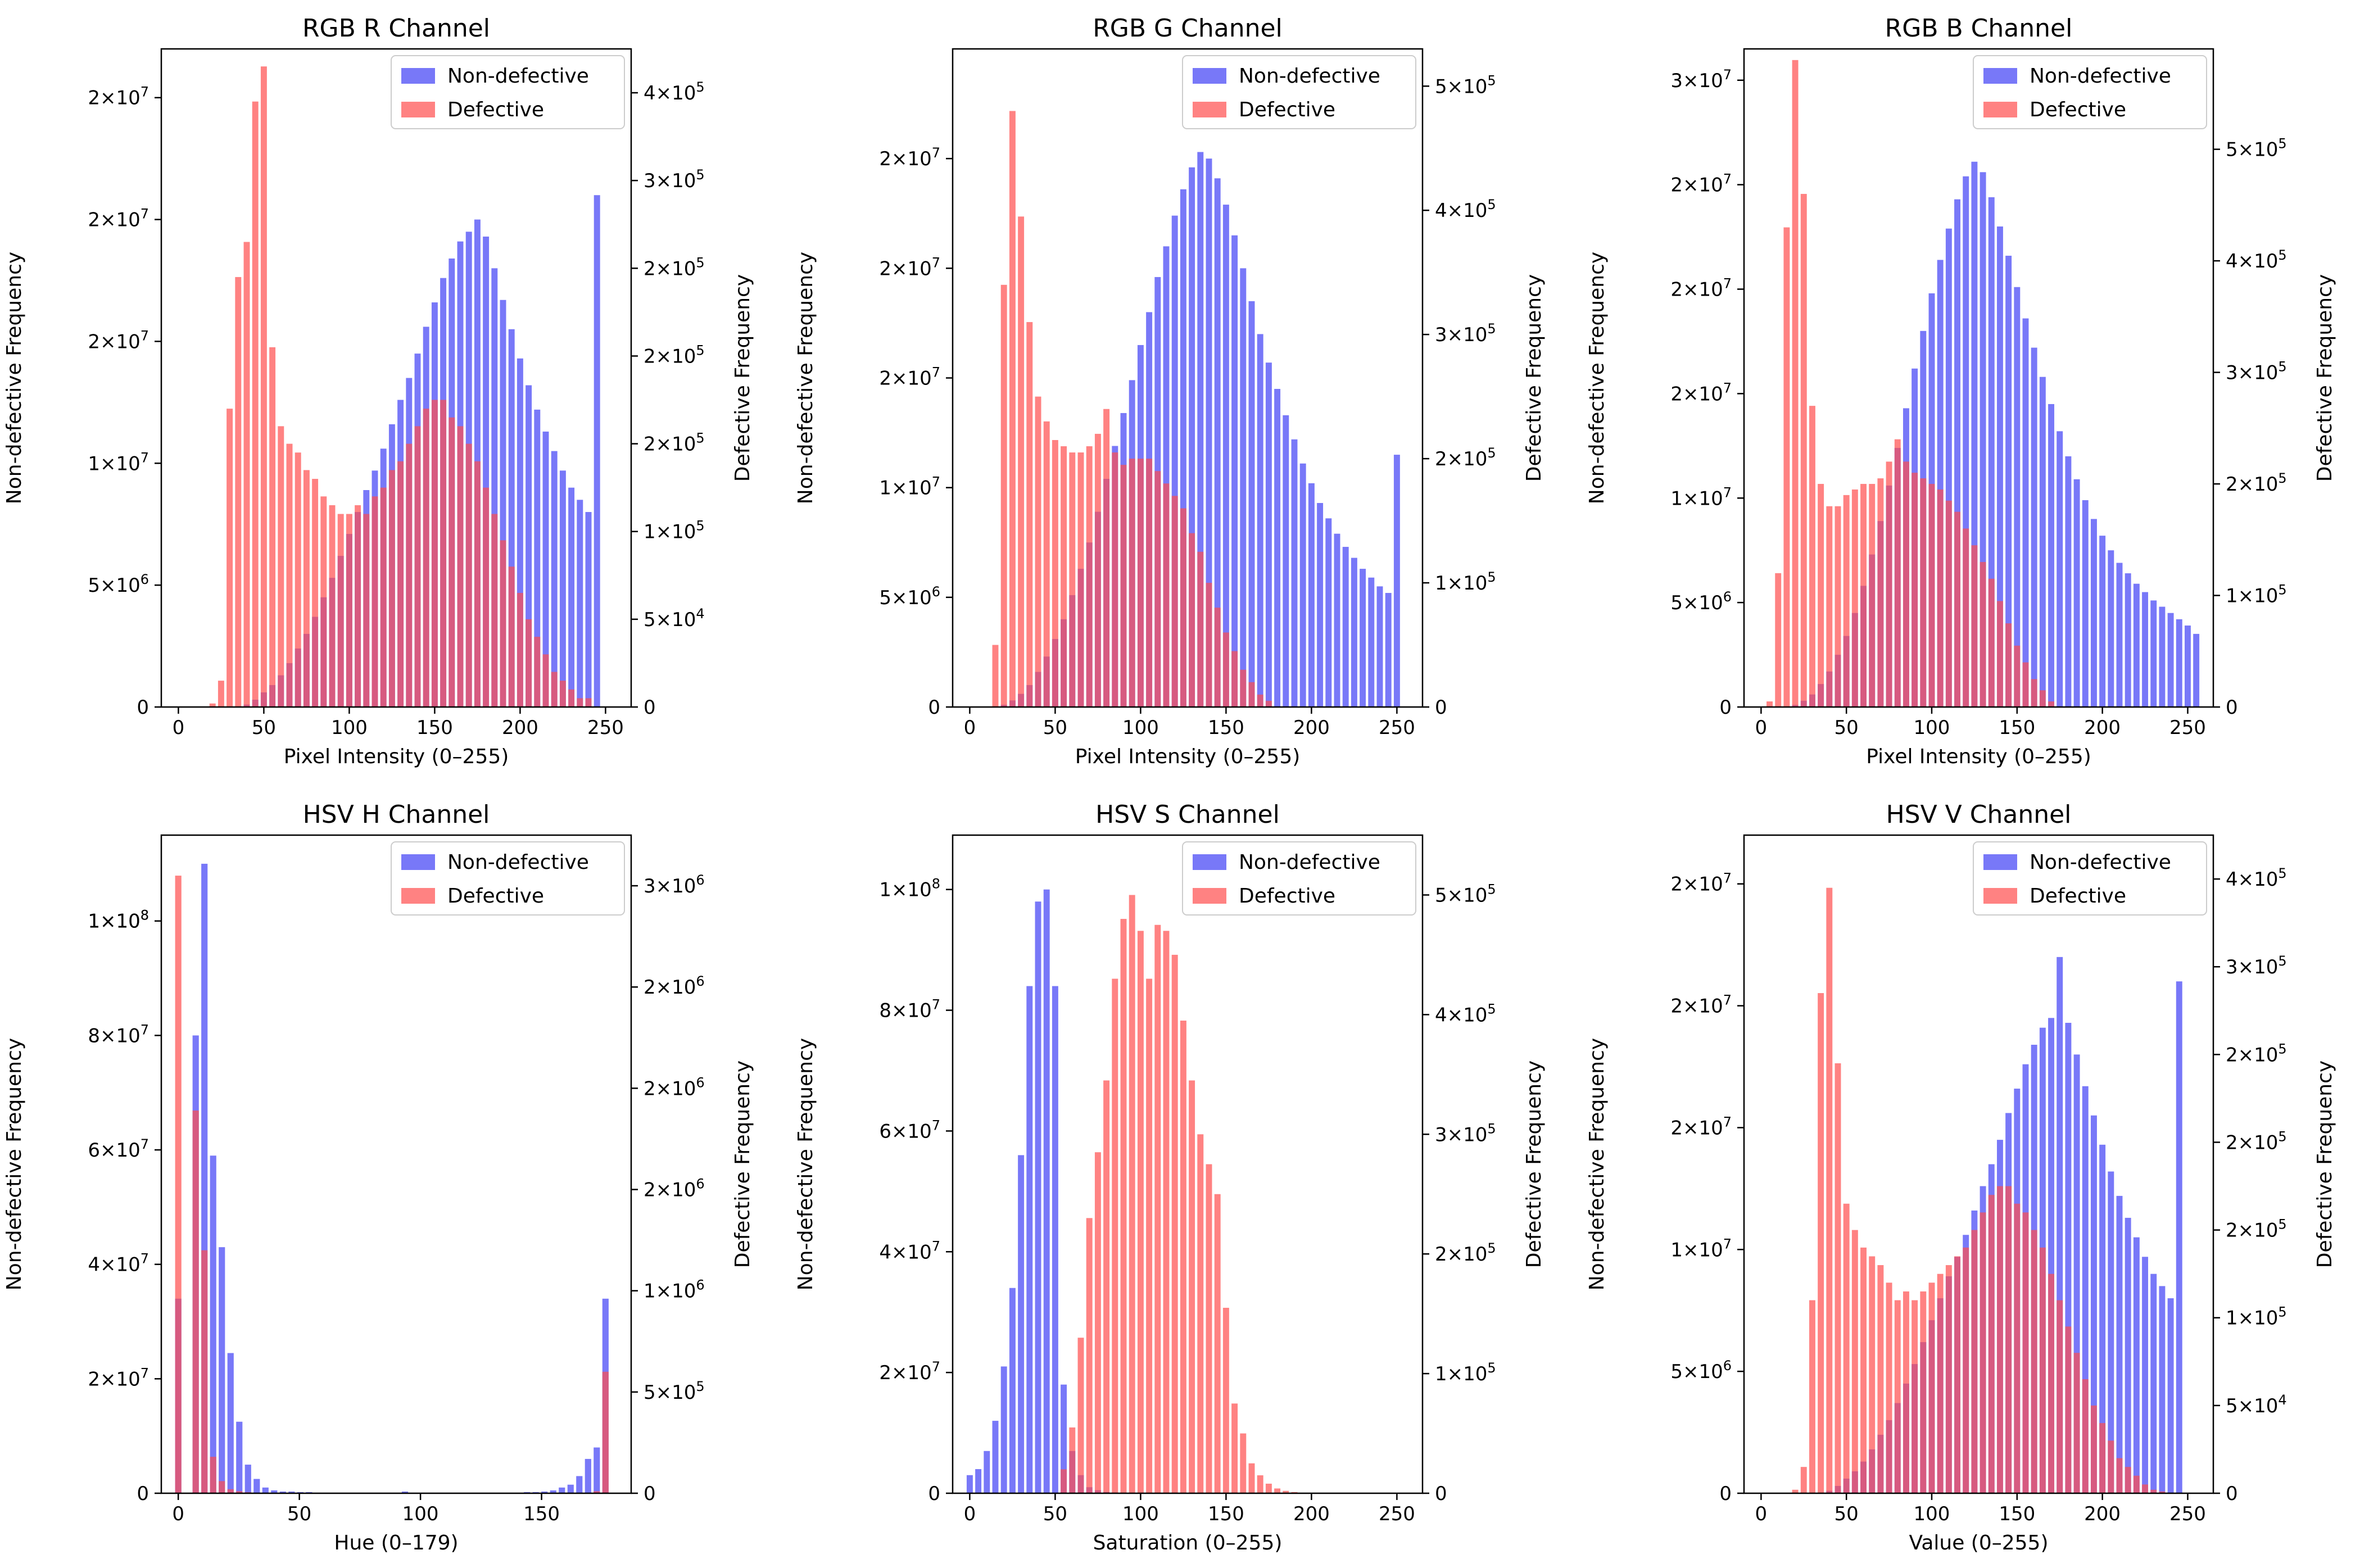 The width and height of the screenshot is (2369, 1568). Describe the element at coordinates (396, 756) in the screenshot. I see `x-axis-label: Pixel Intensity (0–255)` at that location.